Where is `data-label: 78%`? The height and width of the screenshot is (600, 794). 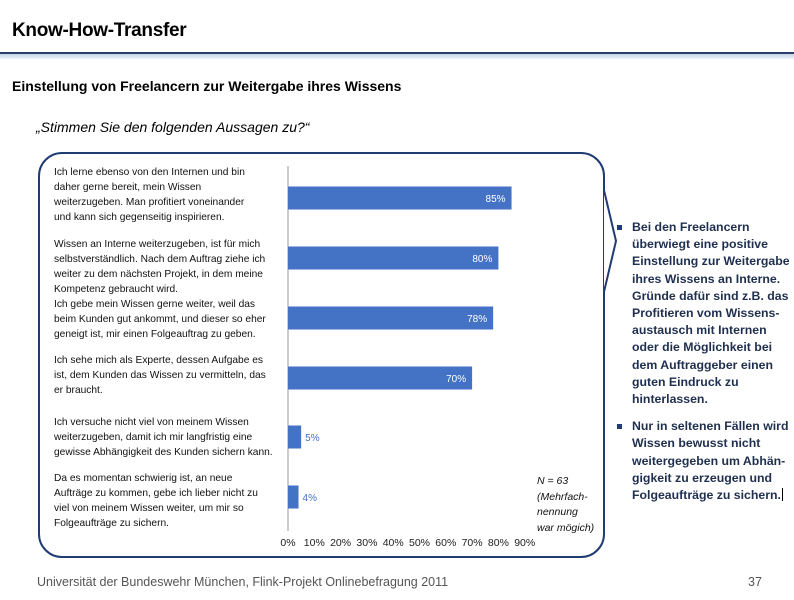
data-label: 78% is located at coordinates (477, 319).